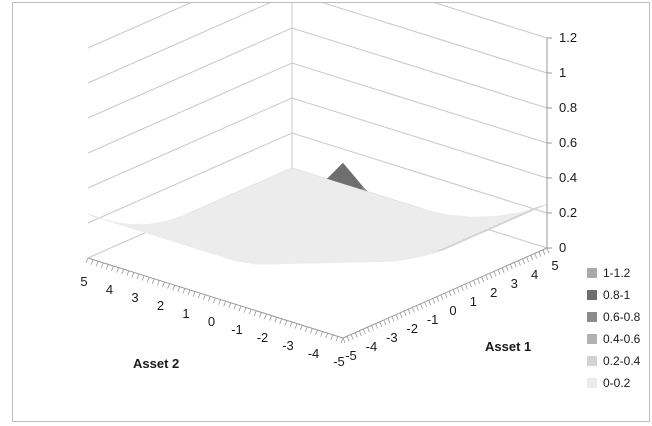 The width and height of the screenshot is (652, 426). Describe the element at coordinates (185, 313) in the screenshot. I see `asset2-tick-label: 1` at that location.